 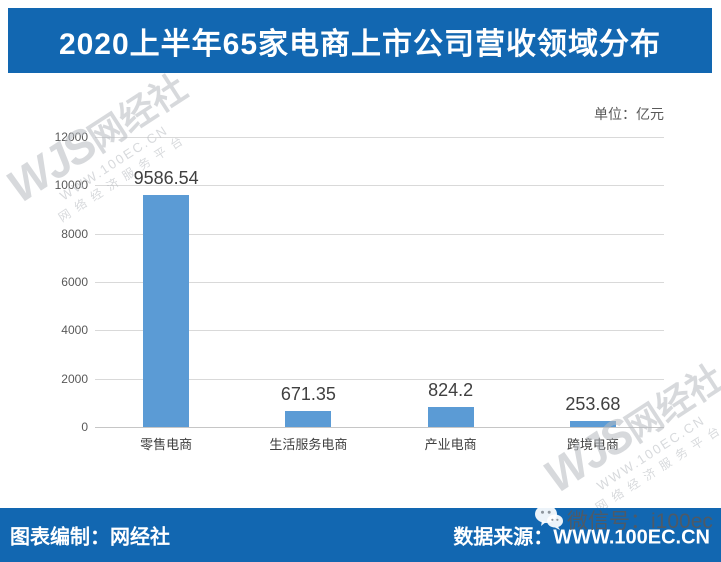 I want to click on chart-title: 2020上半年65家电商上市公司营收领域分布, so click(x=360, y=44).